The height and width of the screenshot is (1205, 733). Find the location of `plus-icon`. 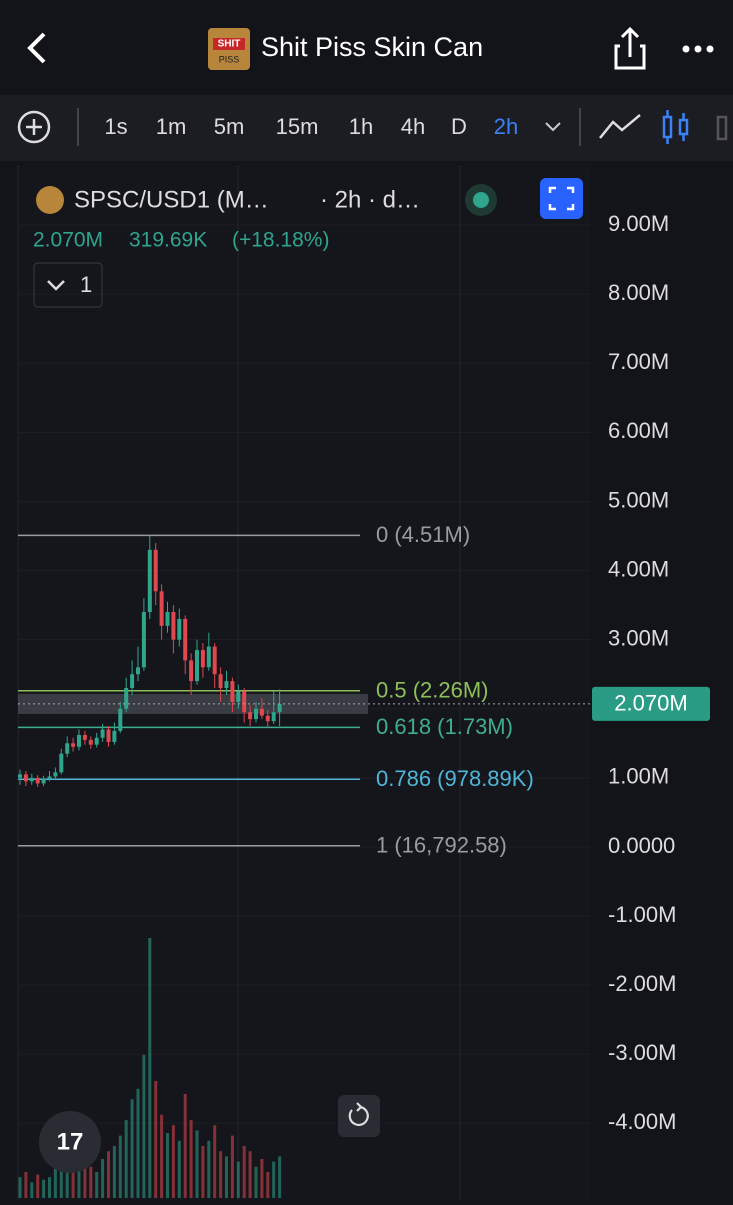

plus-icon is located at coordinates (34, 127).